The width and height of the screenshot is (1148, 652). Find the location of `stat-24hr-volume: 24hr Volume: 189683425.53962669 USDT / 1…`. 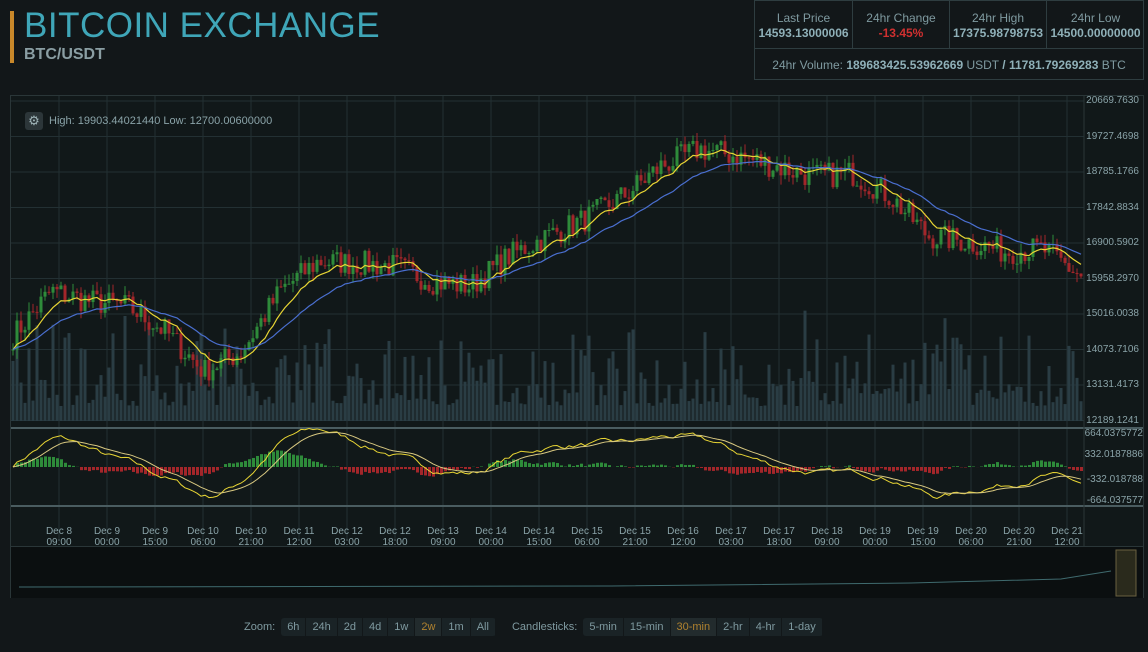

stat-24hr-volume: 24hr Volume: 189683425.53962669 USDT / 1… is located at coordinates (949, 64).